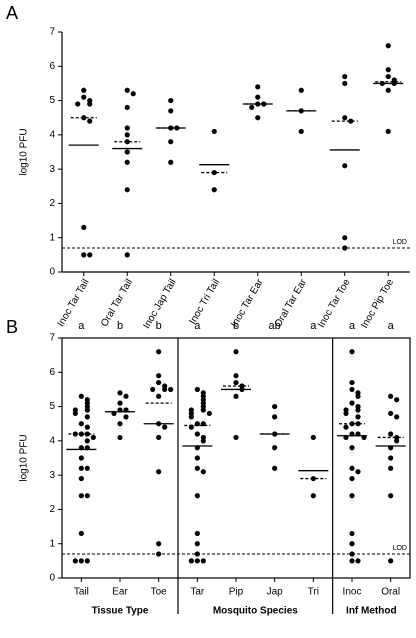 The image size is (416, 638). I want to click on lod-label: LOD, so click(400, 548).